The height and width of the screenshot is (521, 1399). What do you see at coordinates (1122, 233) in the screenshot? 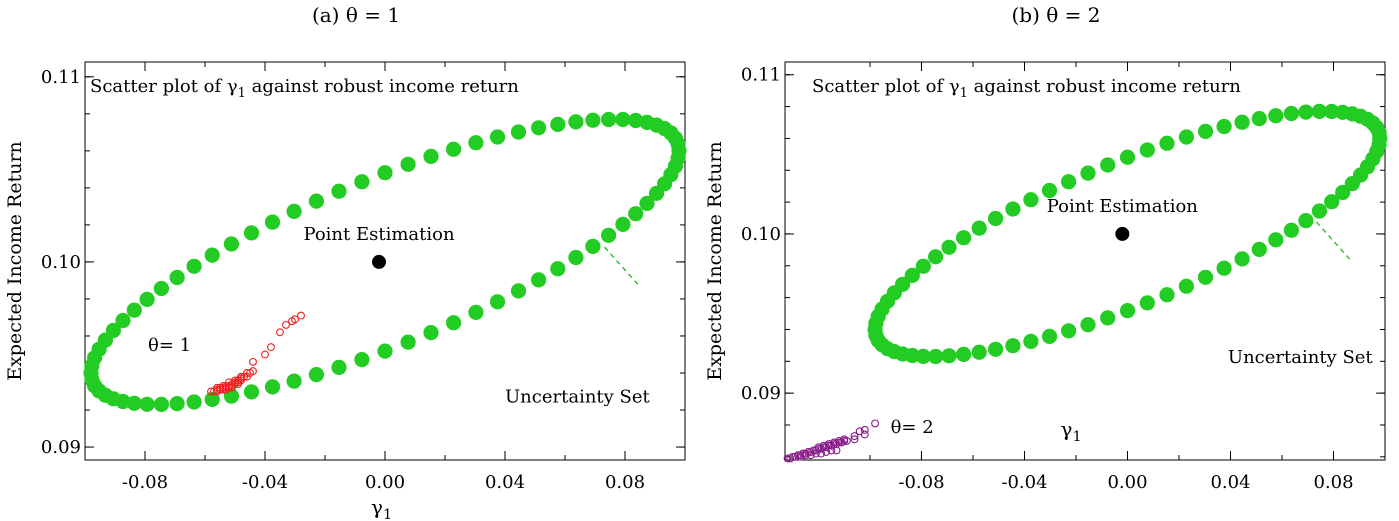
I see `point-estimation-marker` at bounding box center [1122, 233].